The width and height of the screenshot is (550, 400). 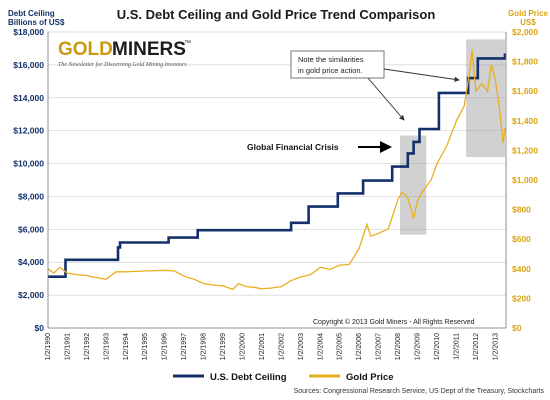 What do you see at coordinates (521, 269) in the screenshot?
I see `right-tick-label: $400` at bounding box center [521, 269].